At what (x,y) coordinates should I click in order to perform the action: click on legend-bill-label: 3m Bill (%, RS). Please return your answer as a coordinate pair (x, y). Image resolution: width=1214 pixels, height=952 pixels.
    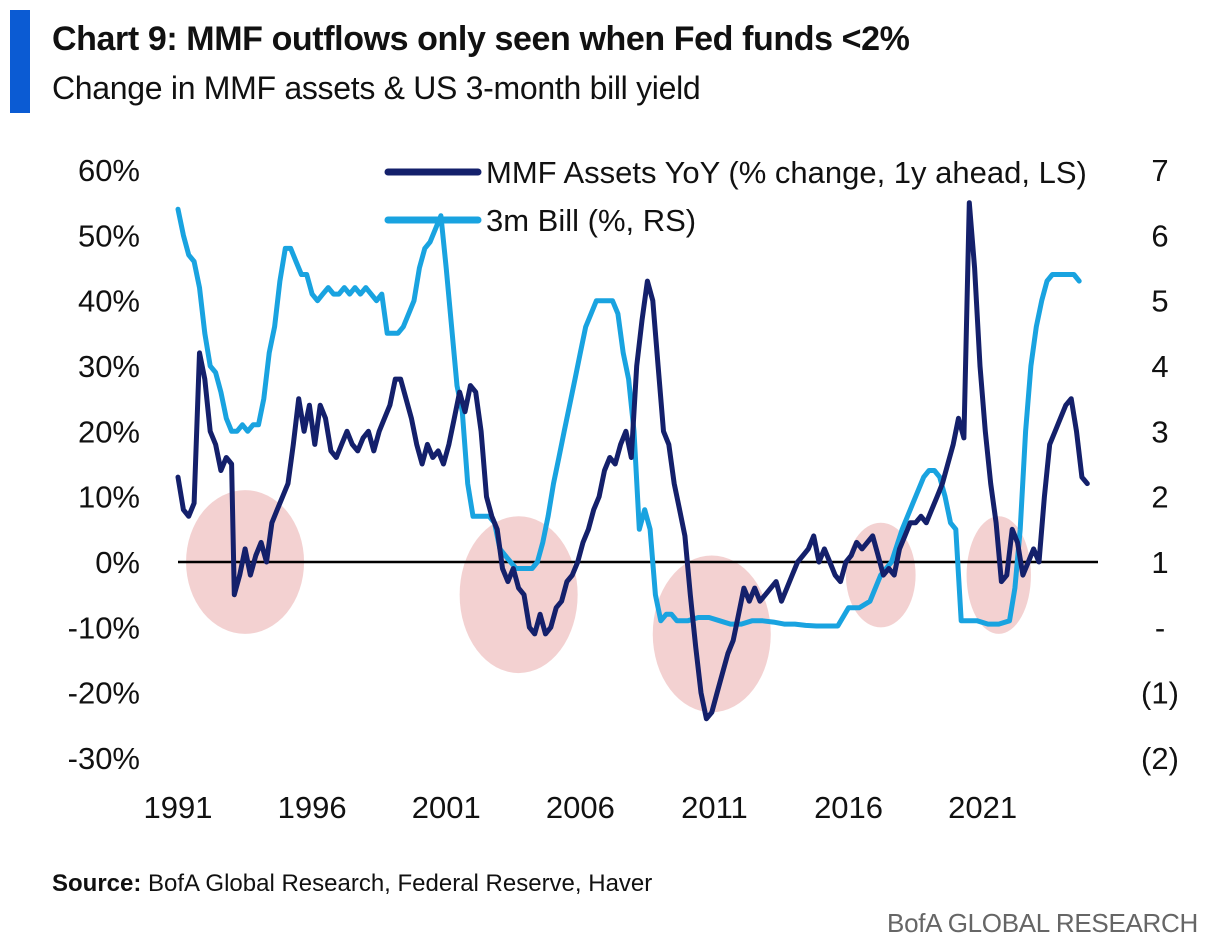
    Looking at the image, I should click on (591, 220).